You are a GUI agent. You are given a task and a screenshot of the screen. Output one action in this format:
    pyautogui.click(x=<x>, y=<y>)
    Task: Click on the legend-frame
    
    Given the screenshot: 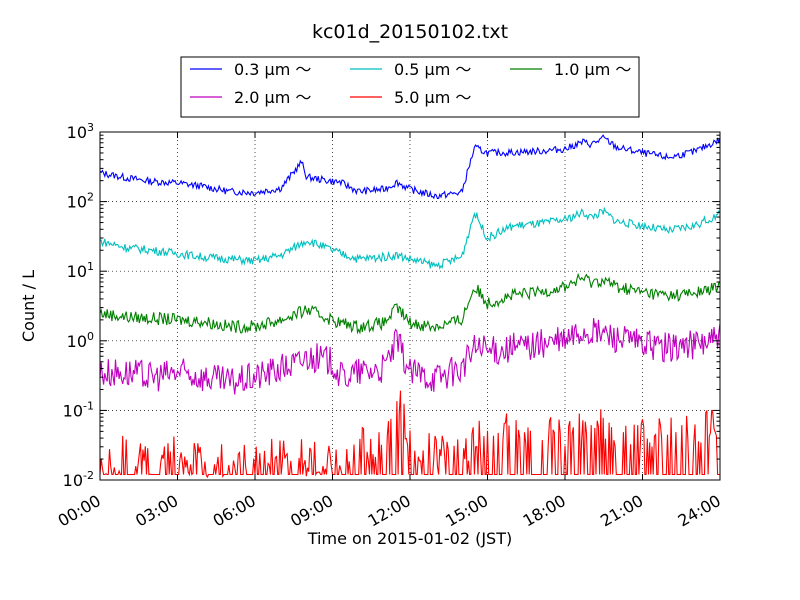 What is the action you would take?
    pyautogui.click(x=410, y=87)
    